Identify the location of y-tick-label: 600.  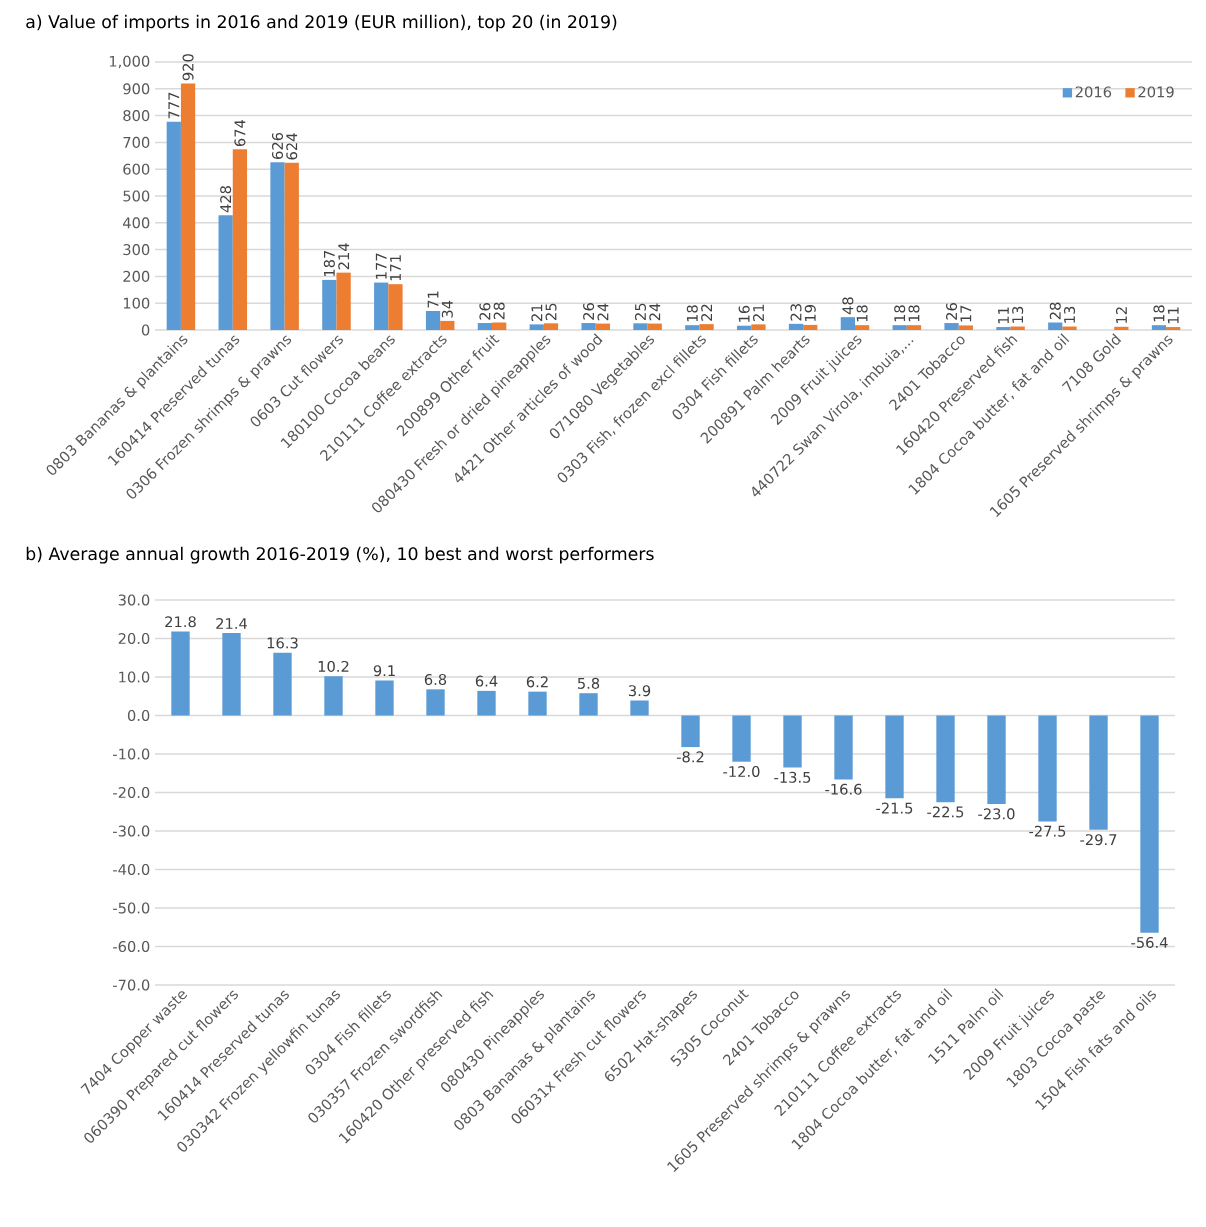
(136, 169).